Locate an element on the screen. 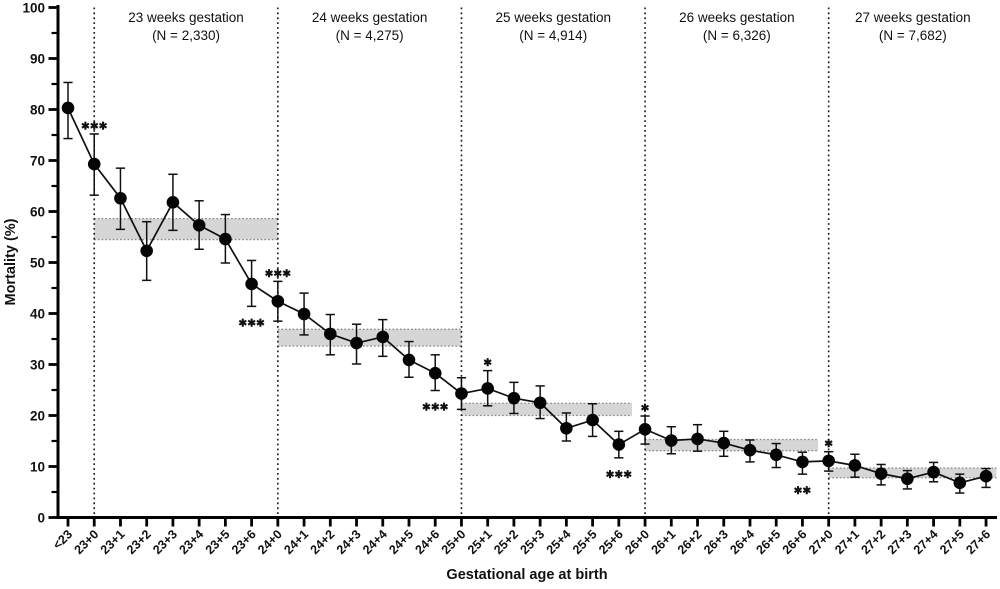  x-tick-label: 26+1 is located at coordinates (664, 542).